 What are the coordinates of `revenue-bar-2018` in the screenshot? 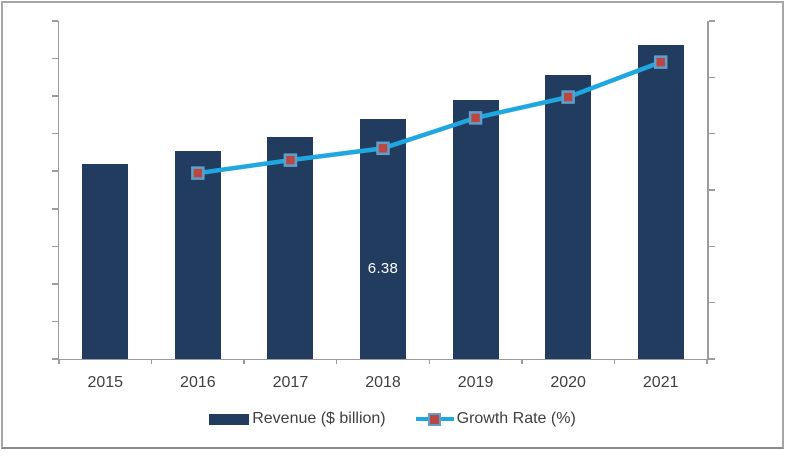 It's located at (383, 239).